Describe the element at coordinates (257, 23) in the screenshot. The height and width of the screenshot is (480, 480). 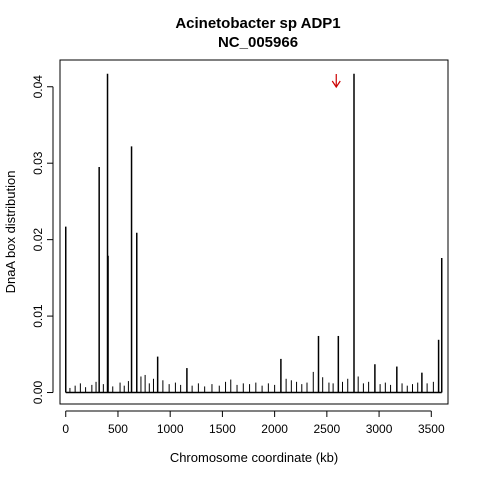
I see `chart-title-line-1: Acinetobacter sp ADP1` at that location.